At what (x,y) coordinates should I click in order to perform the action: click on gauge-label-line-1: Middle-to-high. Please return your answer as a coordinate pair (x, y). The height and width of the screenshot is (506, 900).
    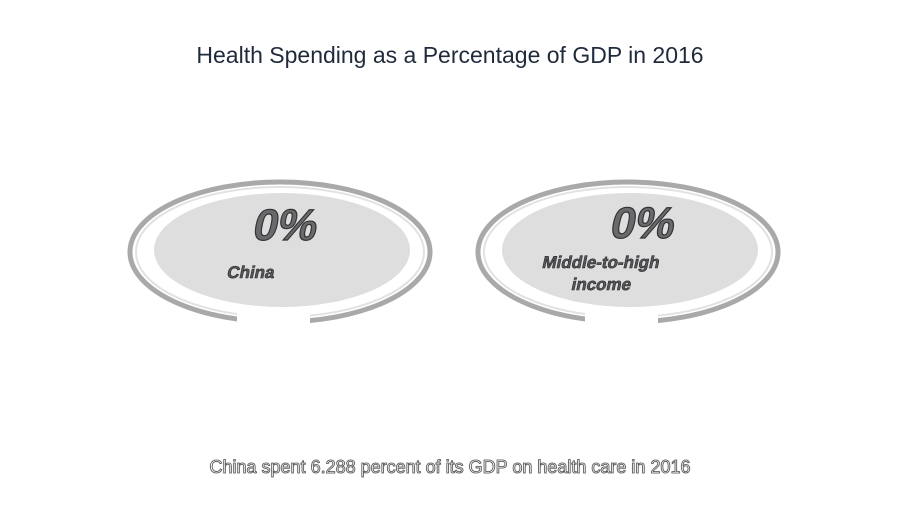
    Looking at the image, I should click on (601, 262).